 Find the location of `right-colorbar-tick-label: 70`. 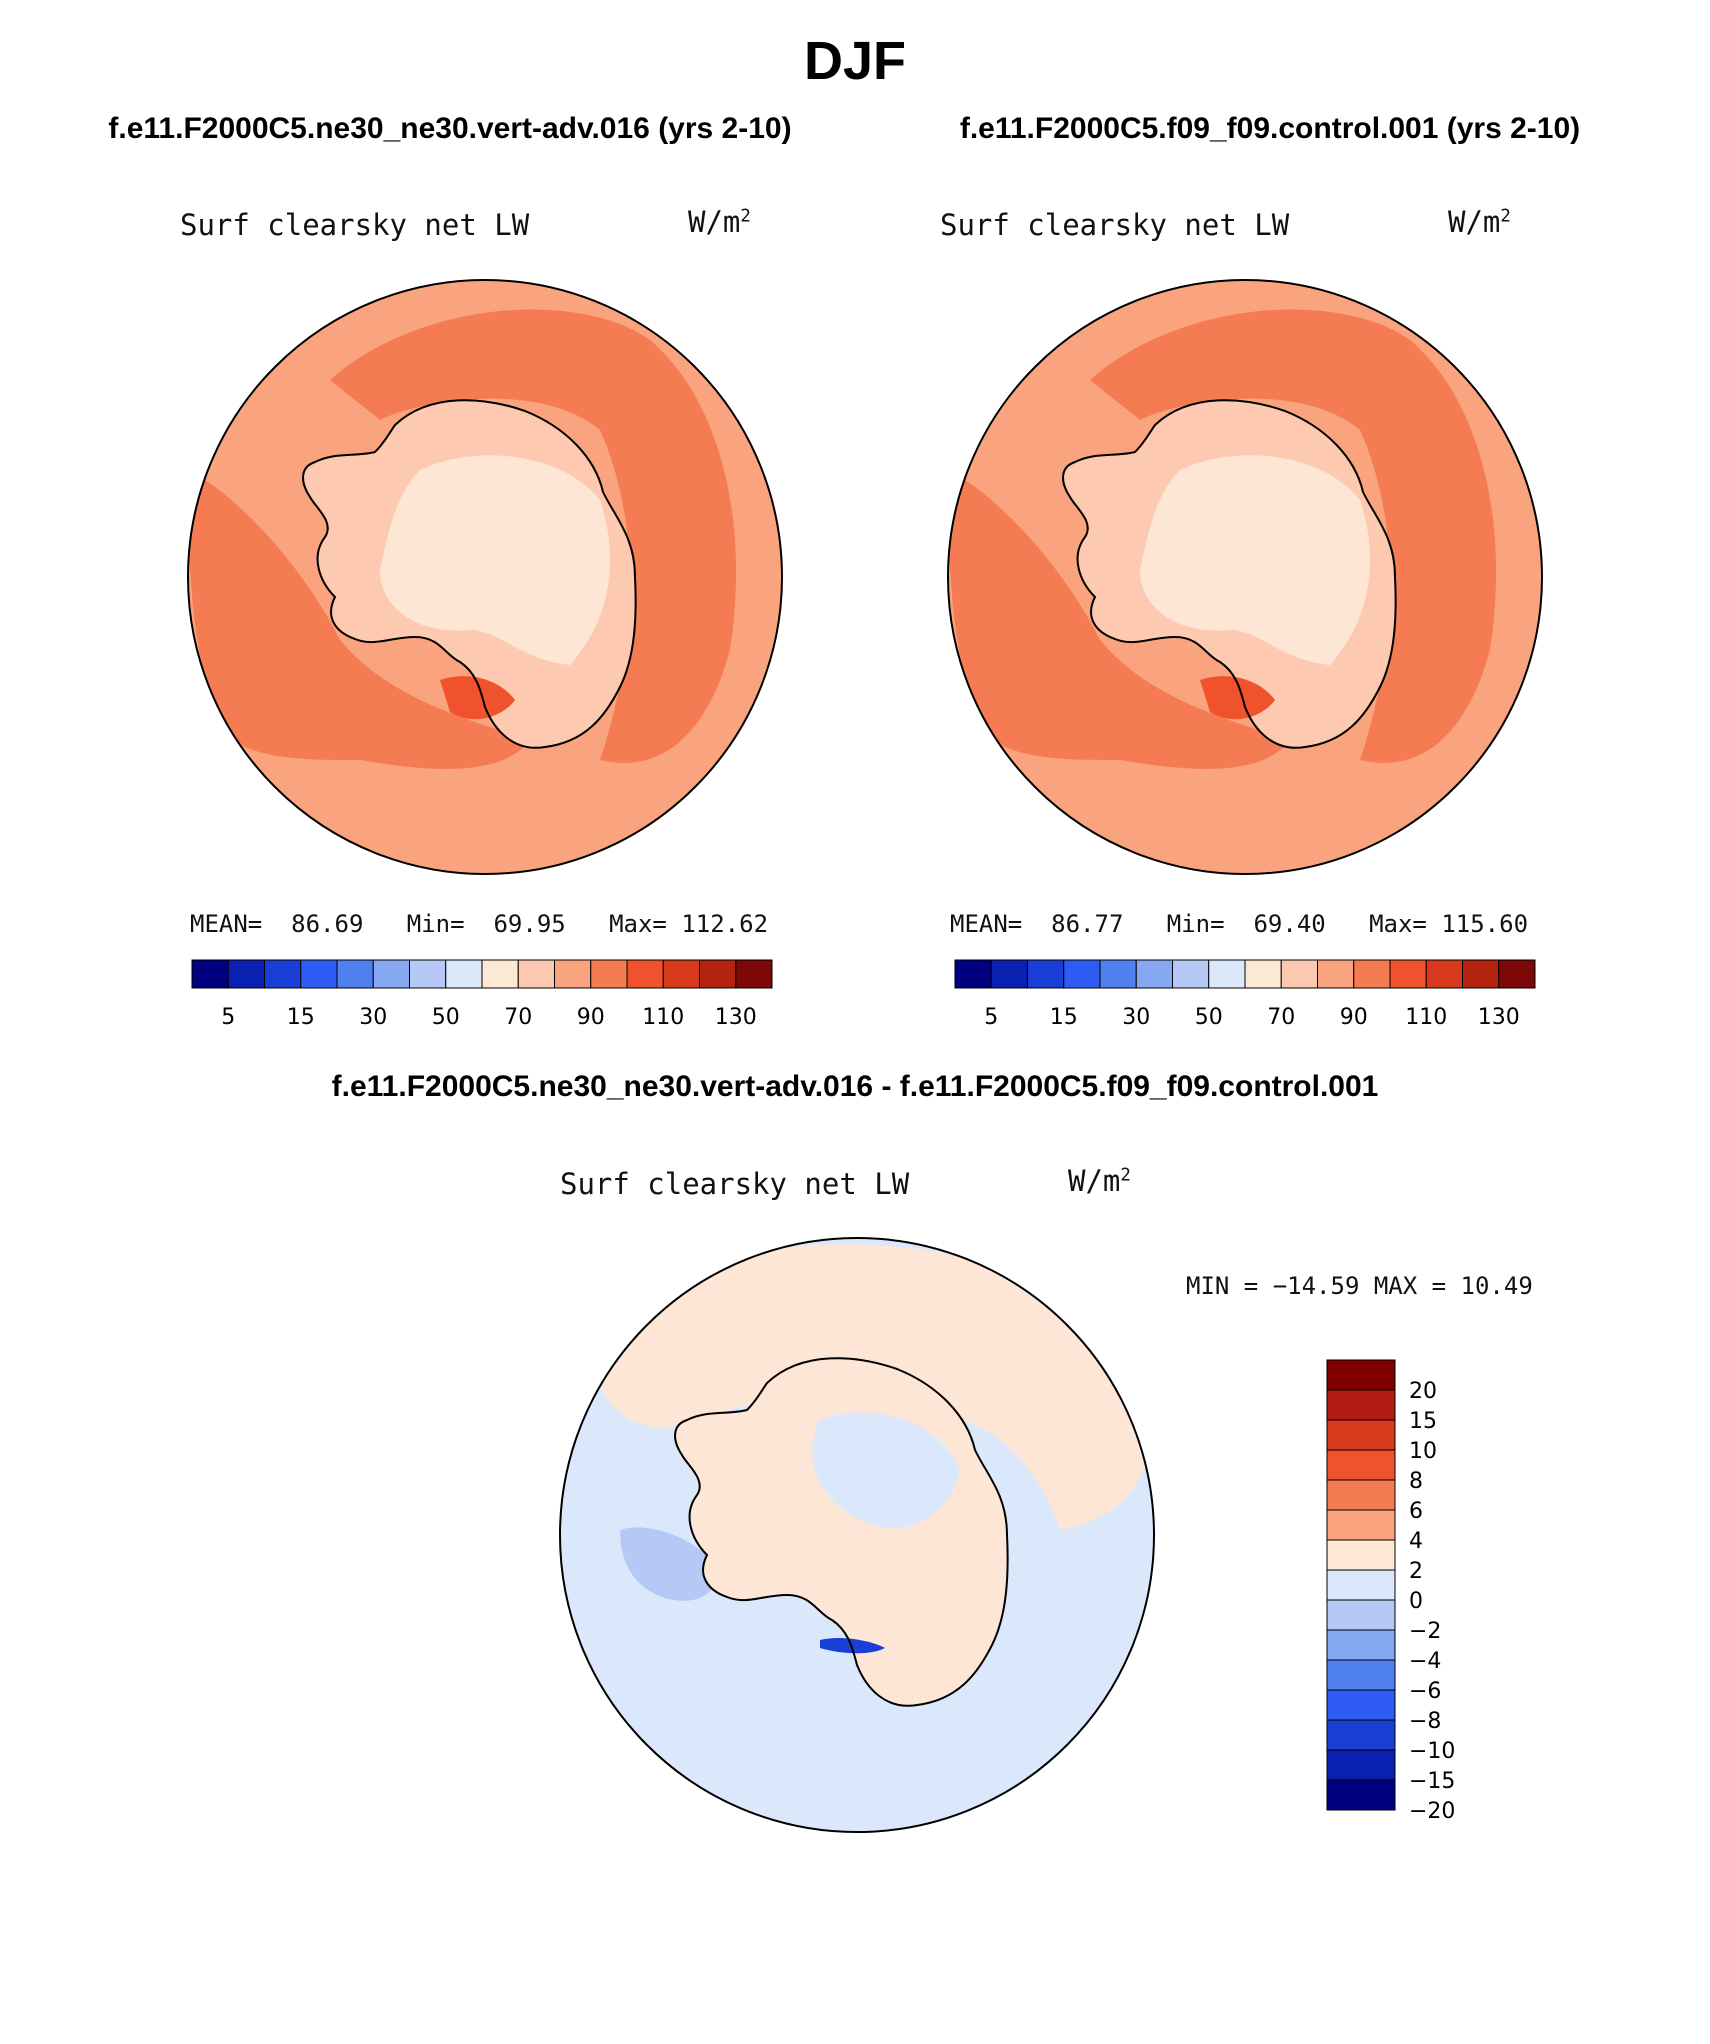

right-colorbar-tick-label: 70 is located at coordinates (1281, 1017).